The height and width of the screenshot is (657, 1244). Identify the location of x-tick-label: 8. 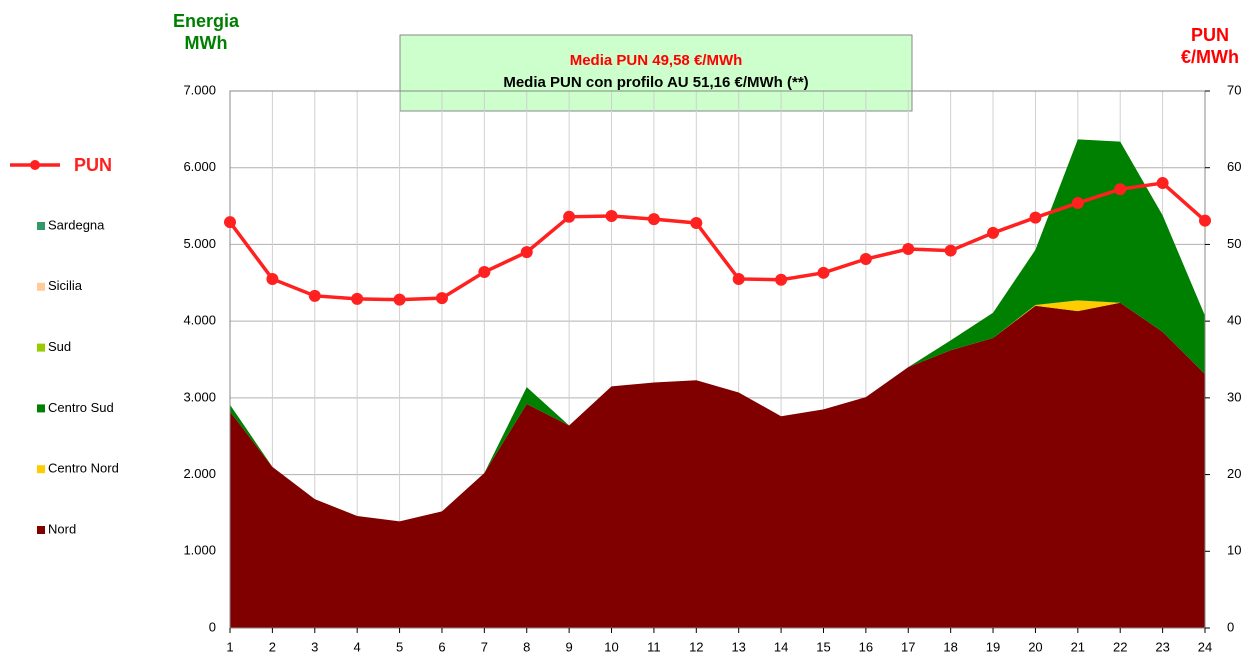
(526, 646).